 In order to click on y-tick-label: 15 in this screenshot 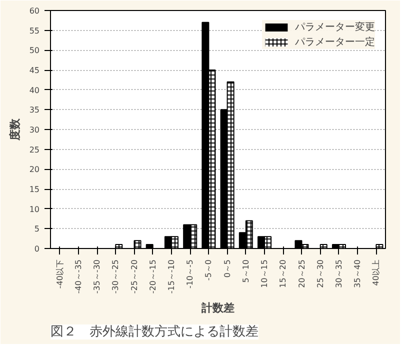, I will do `click(34, 189)`.